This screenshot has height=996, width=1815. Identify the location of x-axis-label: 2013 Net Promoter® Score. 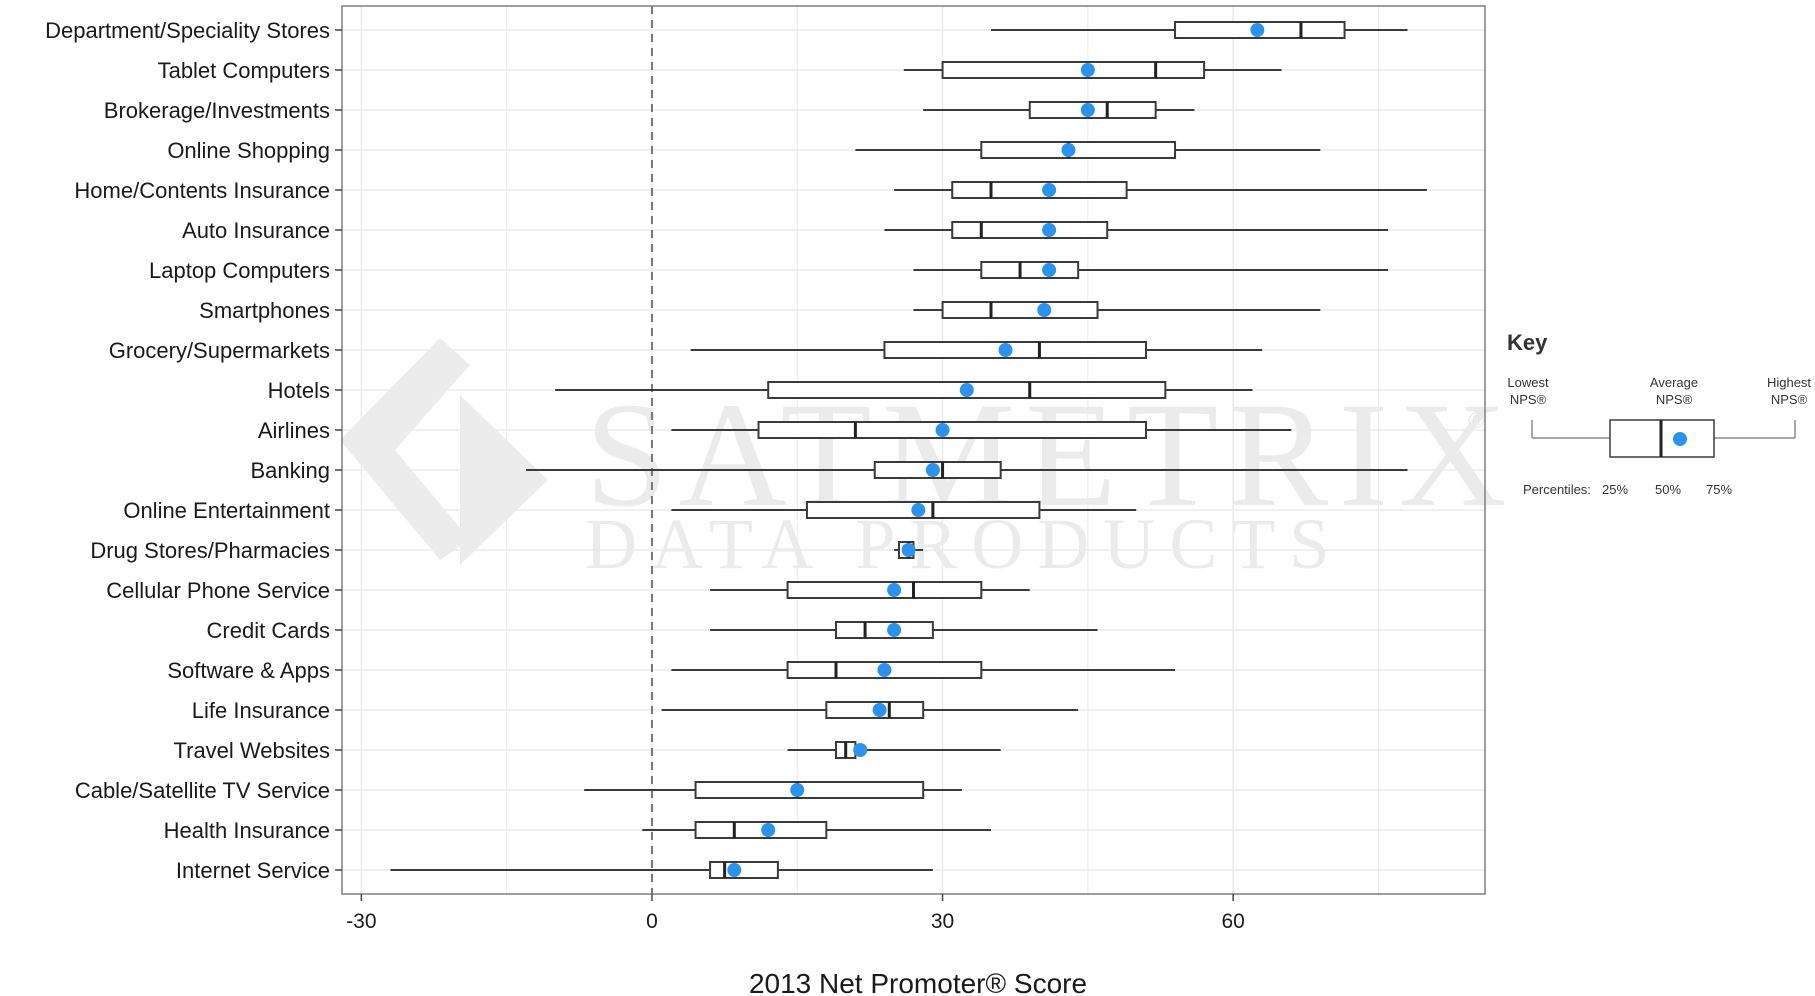
(918, 982).